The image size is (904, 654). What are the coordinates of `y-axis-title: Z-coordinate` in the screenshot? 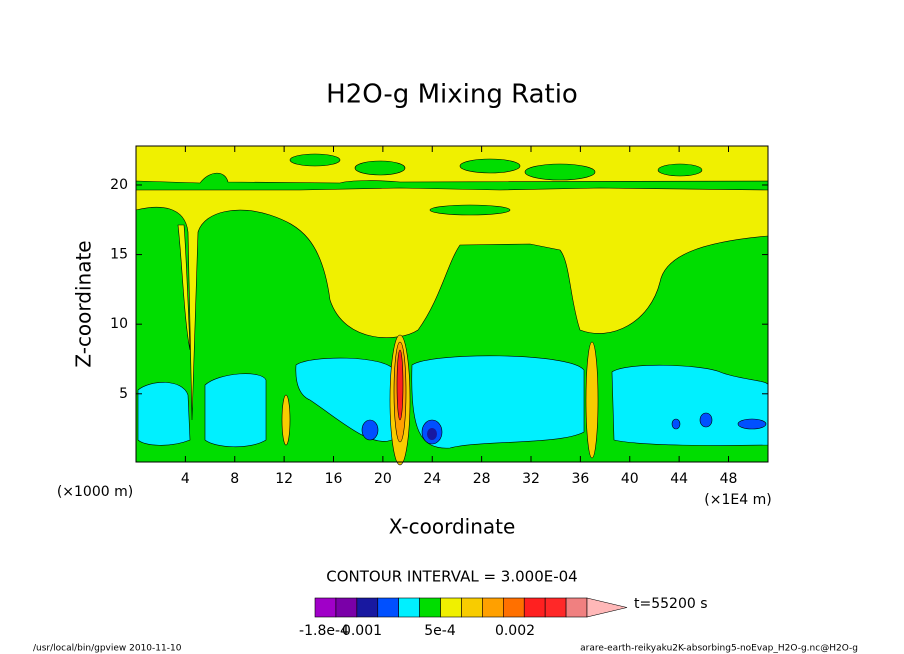 It's located at (84, 303).